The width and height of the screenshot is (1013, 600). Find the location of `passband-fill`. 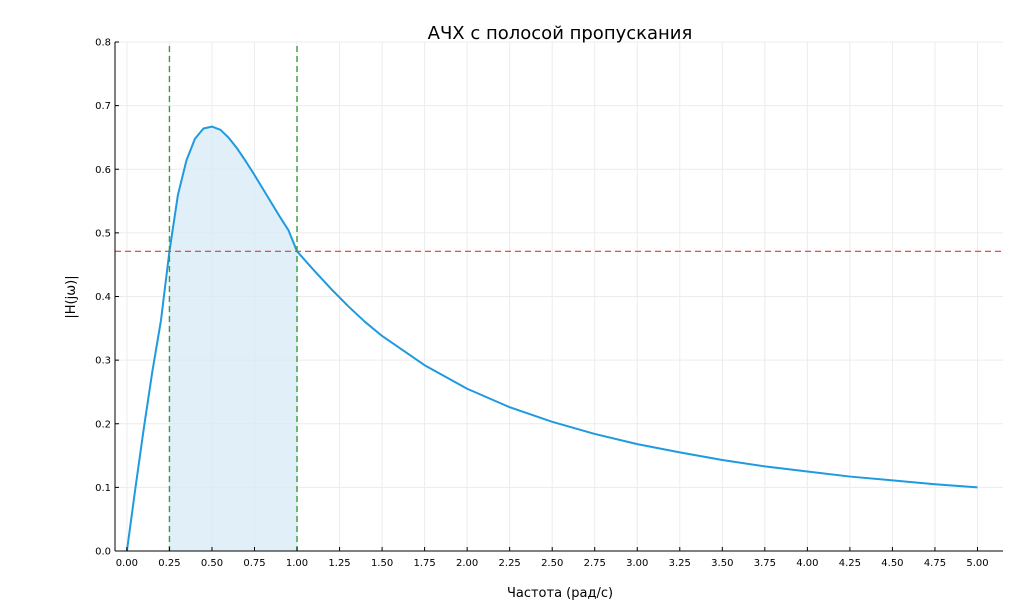

passband-fill is located at coordinates (233, 338).